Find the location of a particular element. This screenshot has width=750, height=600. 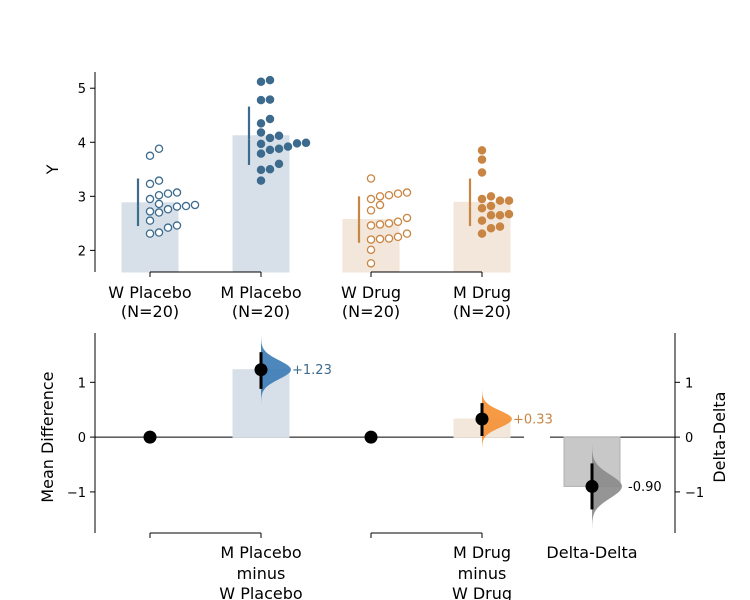

comparison-label-line1: M Placebo is located at coordinates (260, 552).